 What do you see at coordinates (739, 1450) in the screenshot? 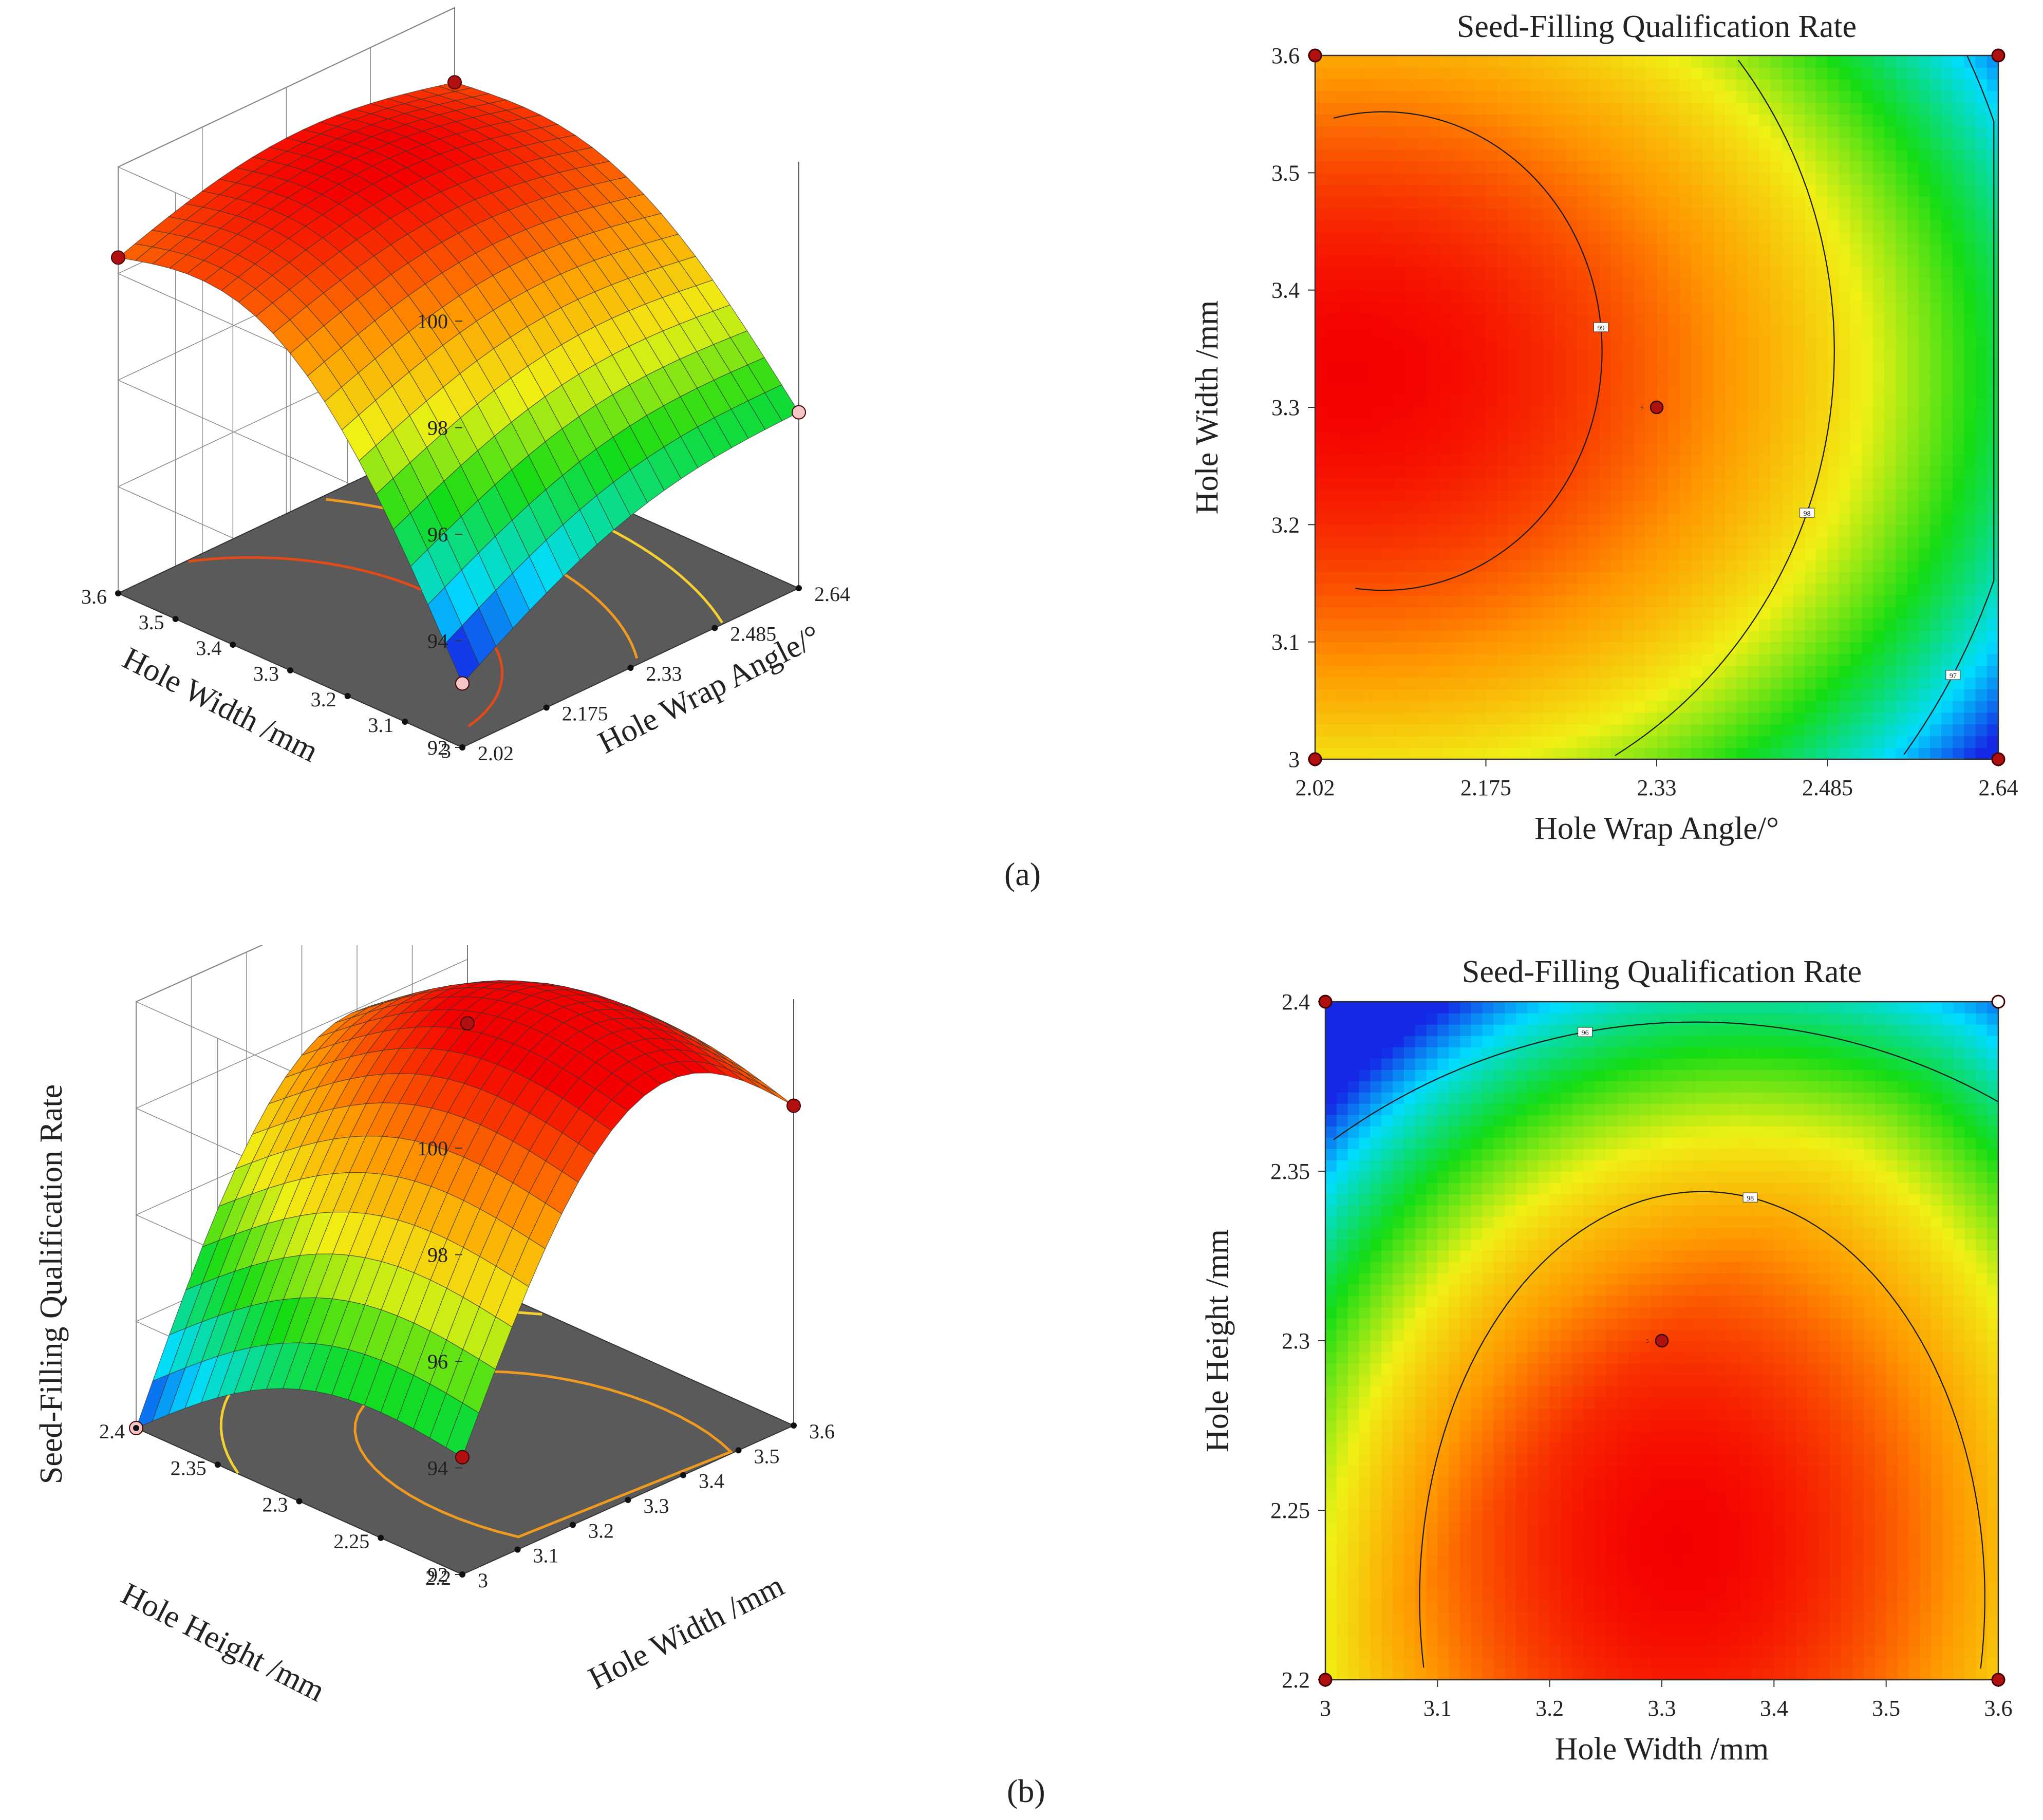
I see `x-tick-mark` at bounding box center [739, 1450].